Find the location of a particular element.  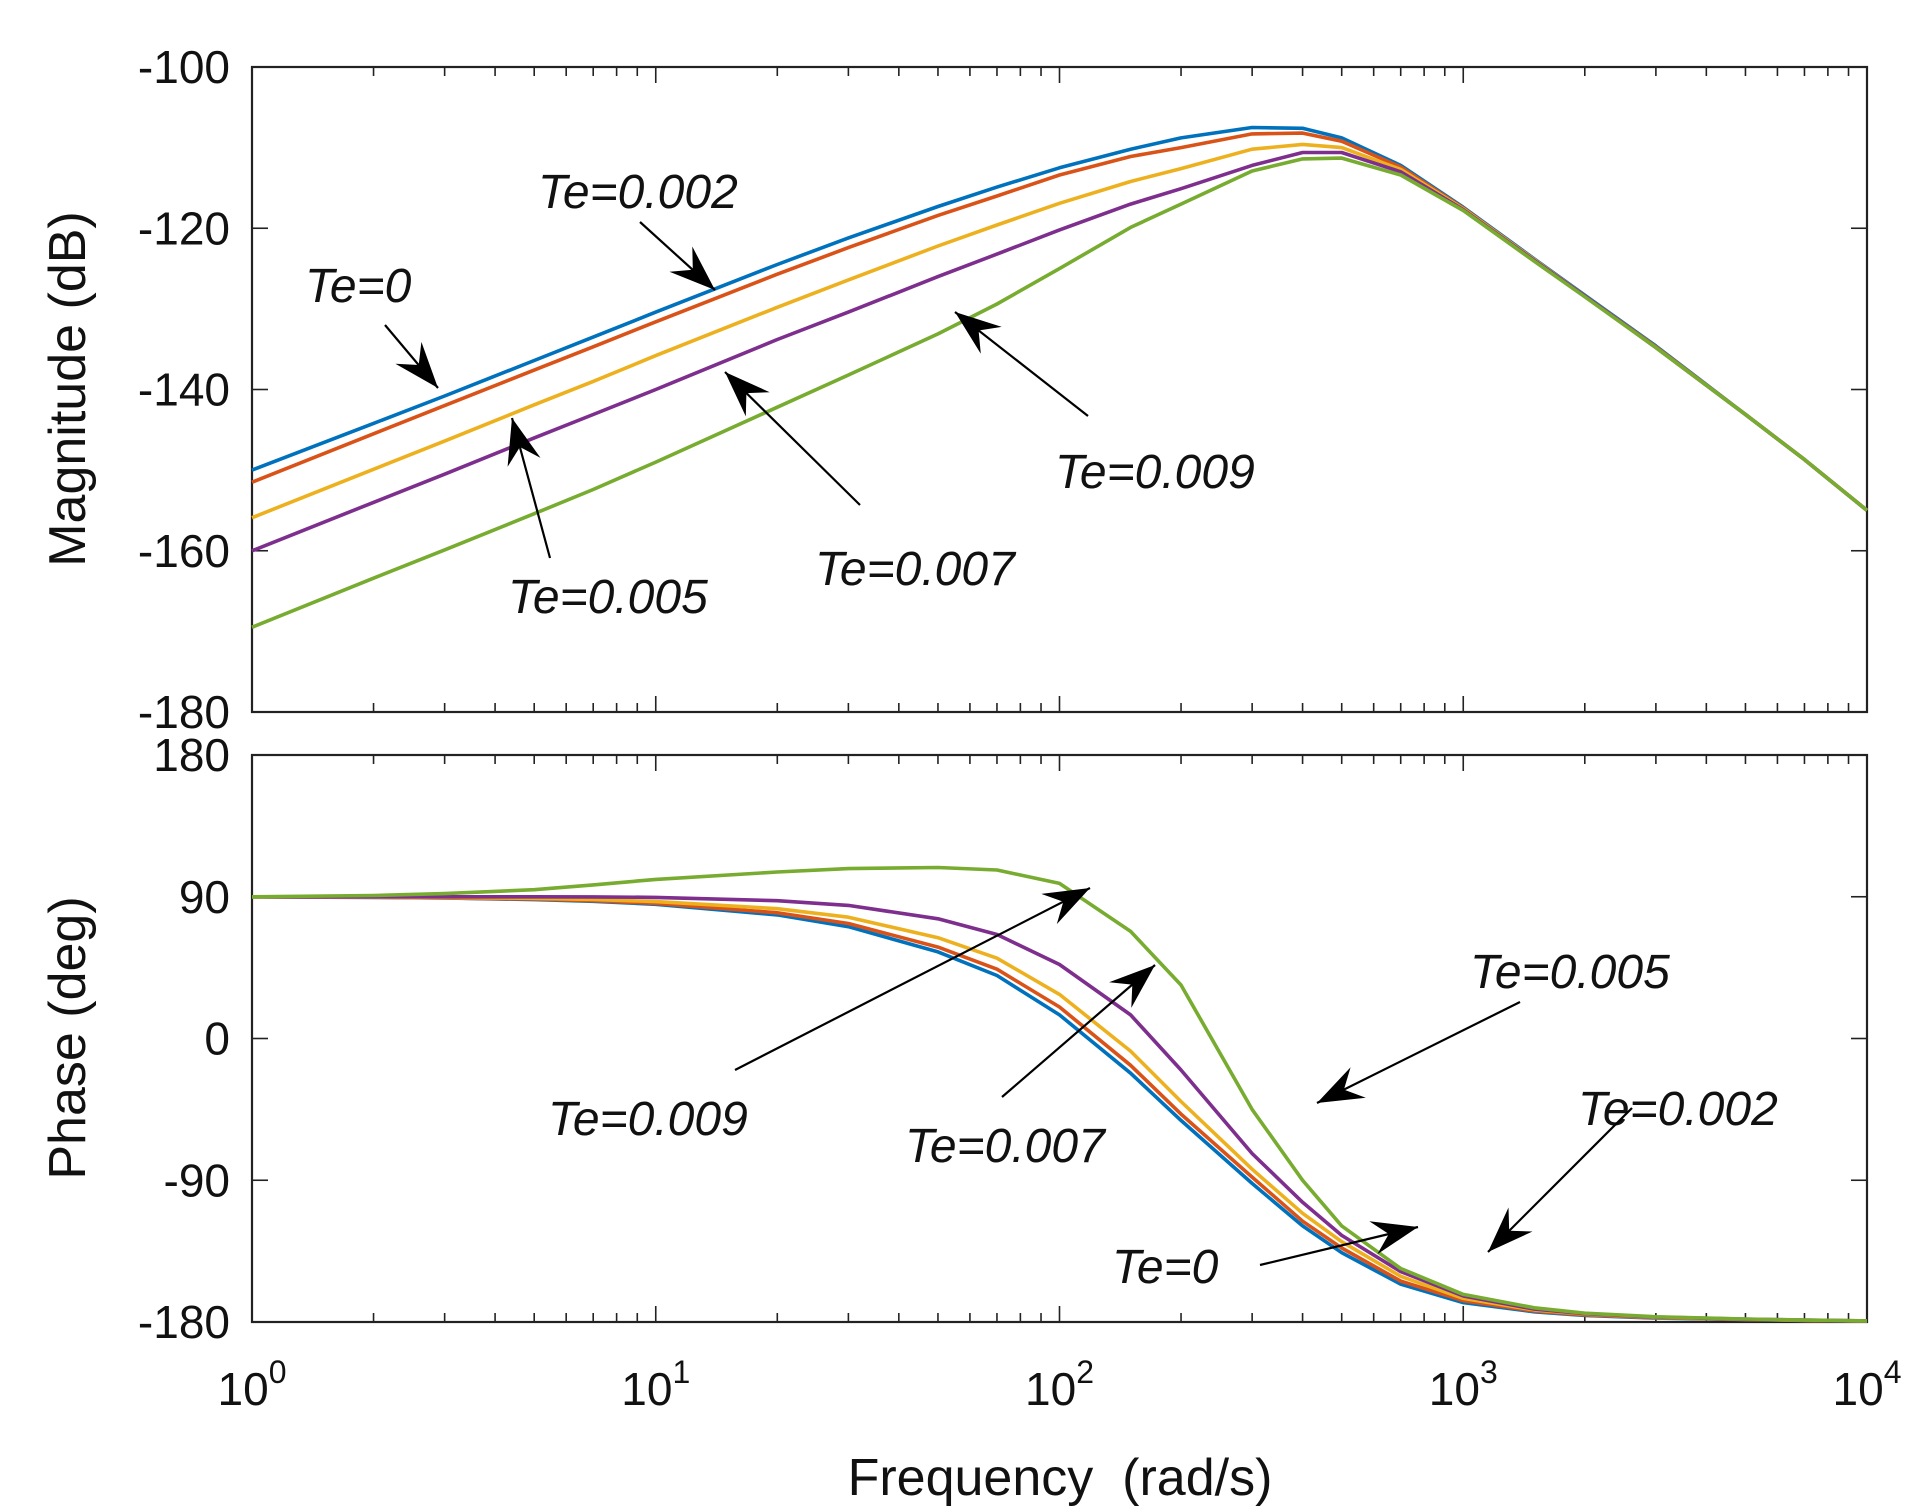

y-tick-label: 90 is located at coordinates (204, 897).